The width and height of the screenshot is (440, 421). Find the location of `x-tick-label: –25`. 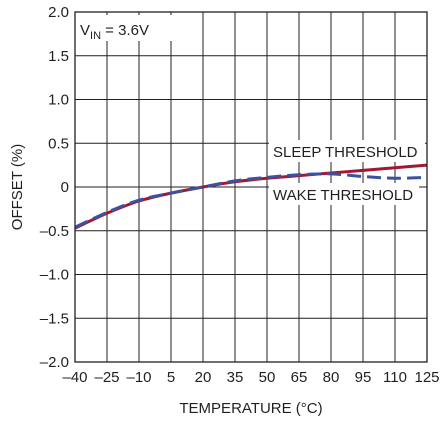

x-tick-label: –25 is located at coordinates (106, 377).